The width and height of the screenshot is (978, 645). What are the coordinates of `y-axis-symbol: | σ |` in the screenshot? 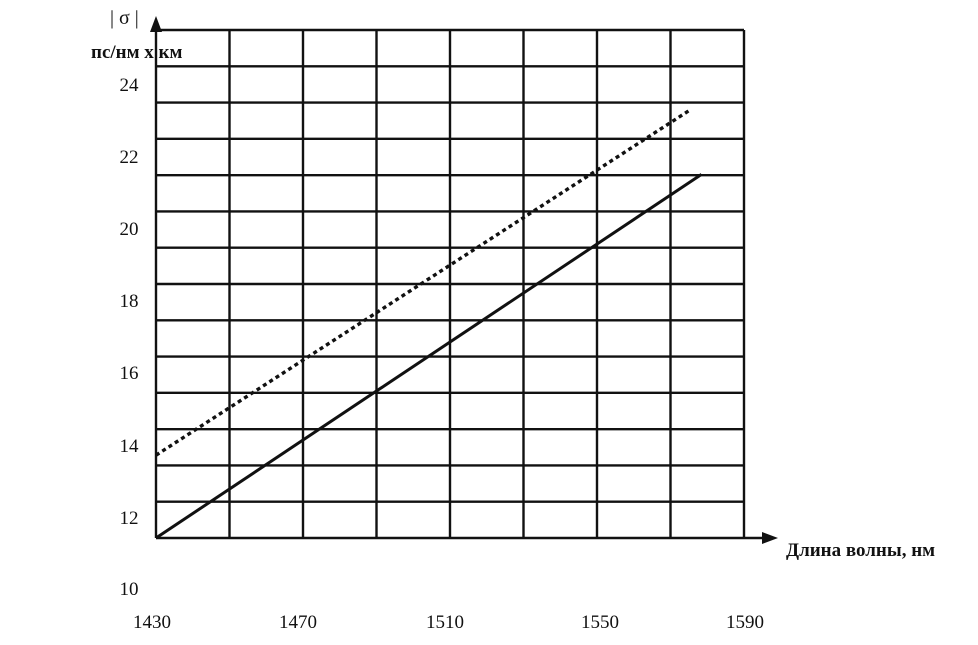 It's located at (124, 18).